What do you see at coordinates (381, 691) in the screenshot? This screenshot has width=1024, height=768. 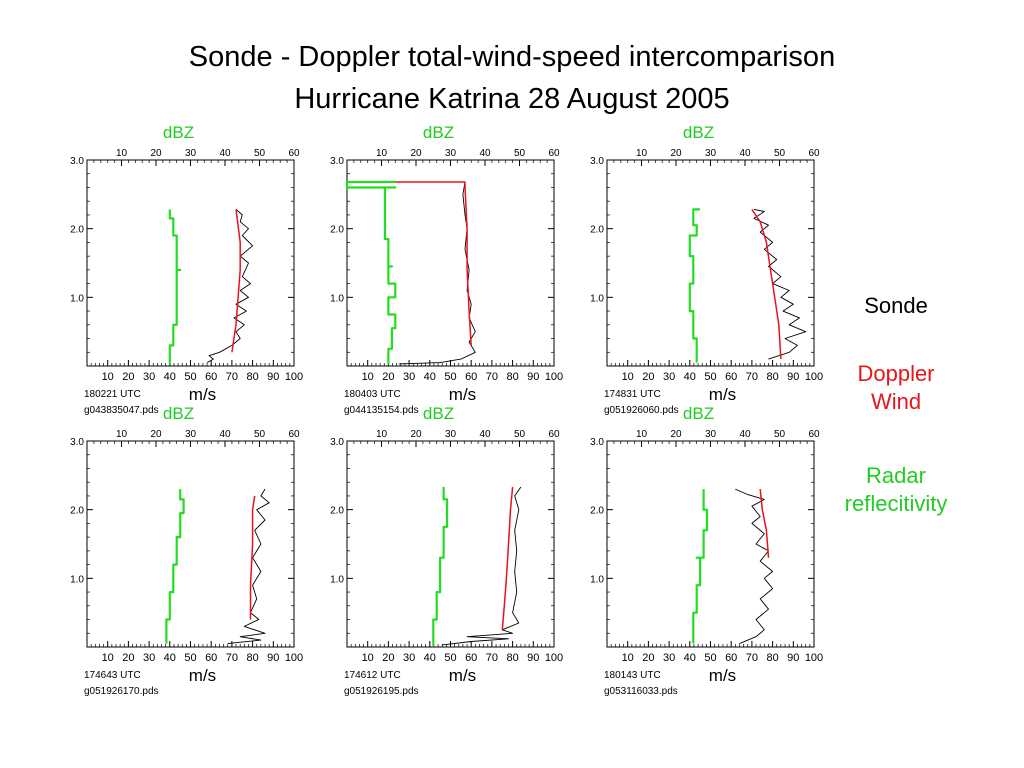 I see `file-label: g051926195.pds` at bounding box center [381, 691].